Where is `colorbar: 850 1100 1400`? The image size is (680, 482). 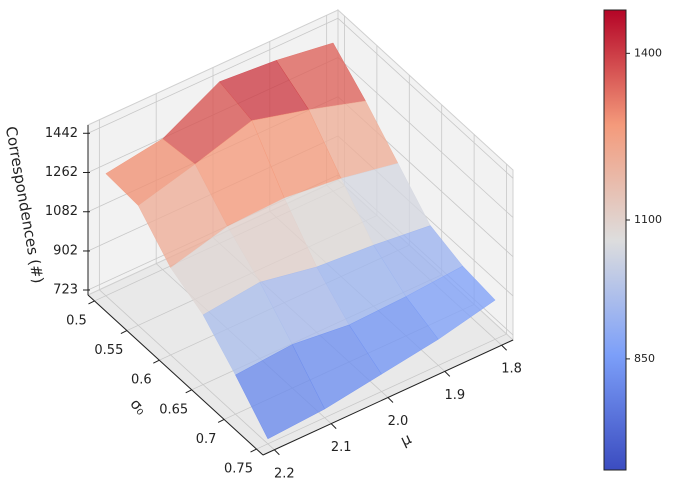 colorbar: 850 1100 1400 is located at coordinates (632, 240).